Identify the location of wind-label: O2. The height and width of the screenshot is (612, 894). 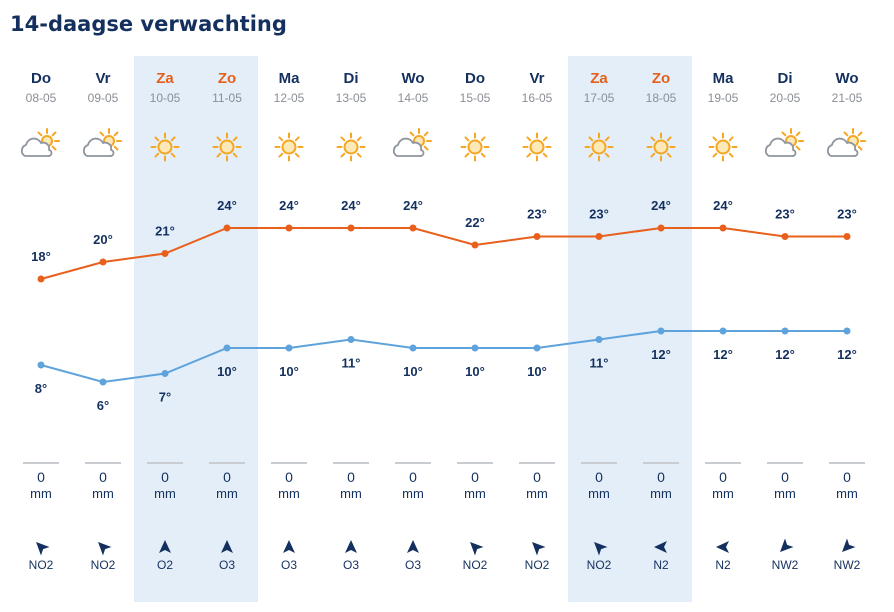
(165, 565).